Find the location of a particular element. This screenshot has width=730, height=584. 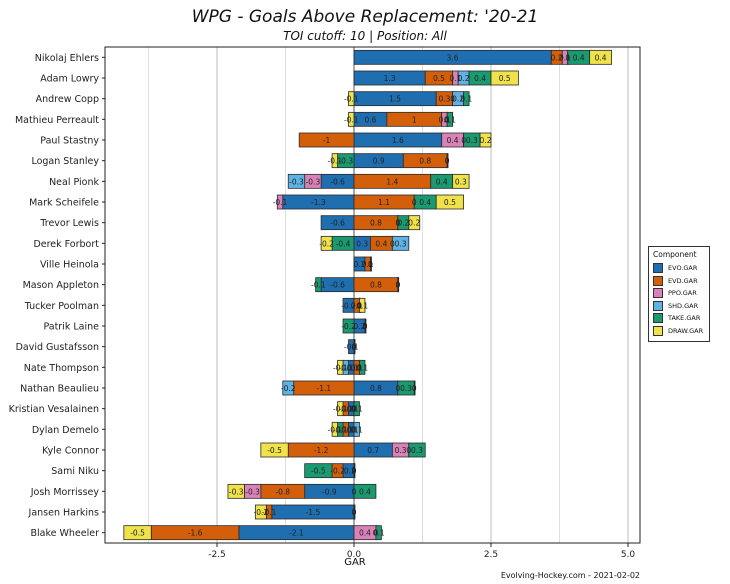

y-tick-label: Dylan Demelo is located at coordinates (65, 430).